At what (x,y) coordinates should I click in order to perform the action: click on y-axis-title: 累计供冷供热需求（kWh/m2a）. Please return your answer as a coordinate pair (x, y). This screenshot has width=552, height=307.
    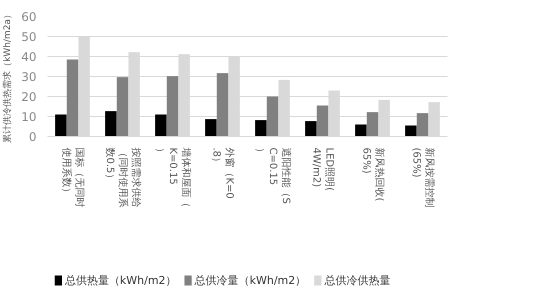
    Looking at the image, I should click on (8, 76).